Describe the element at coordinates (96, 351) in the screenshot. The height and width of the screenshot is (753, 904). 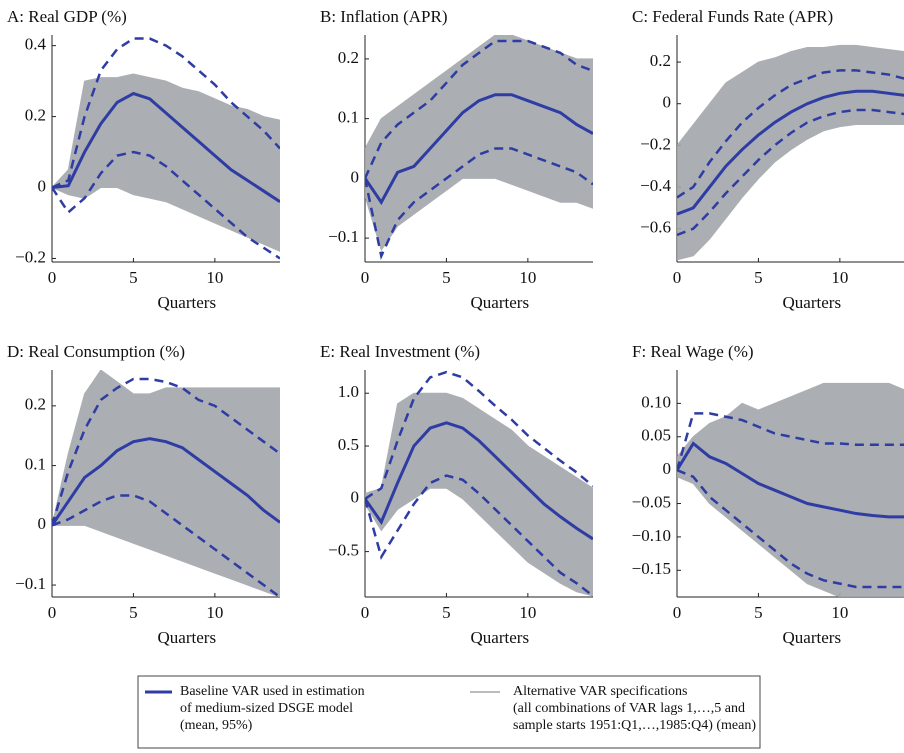
I see `panel-title: D: Real Consumption (%)` at that location.